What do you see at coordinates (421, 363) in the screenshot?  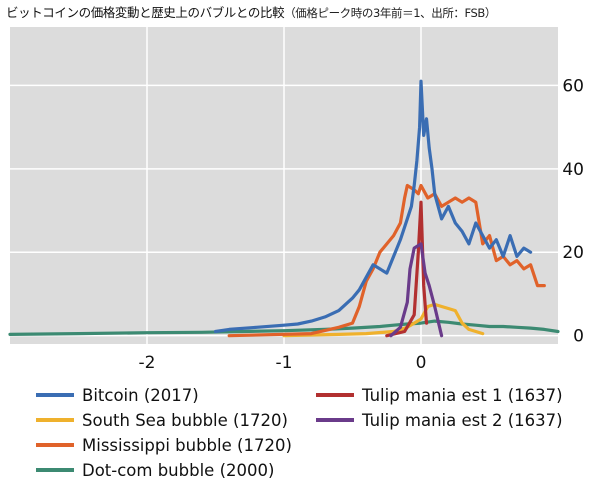 I see `x-tick-label: 0` at bounding box center [421, 363].